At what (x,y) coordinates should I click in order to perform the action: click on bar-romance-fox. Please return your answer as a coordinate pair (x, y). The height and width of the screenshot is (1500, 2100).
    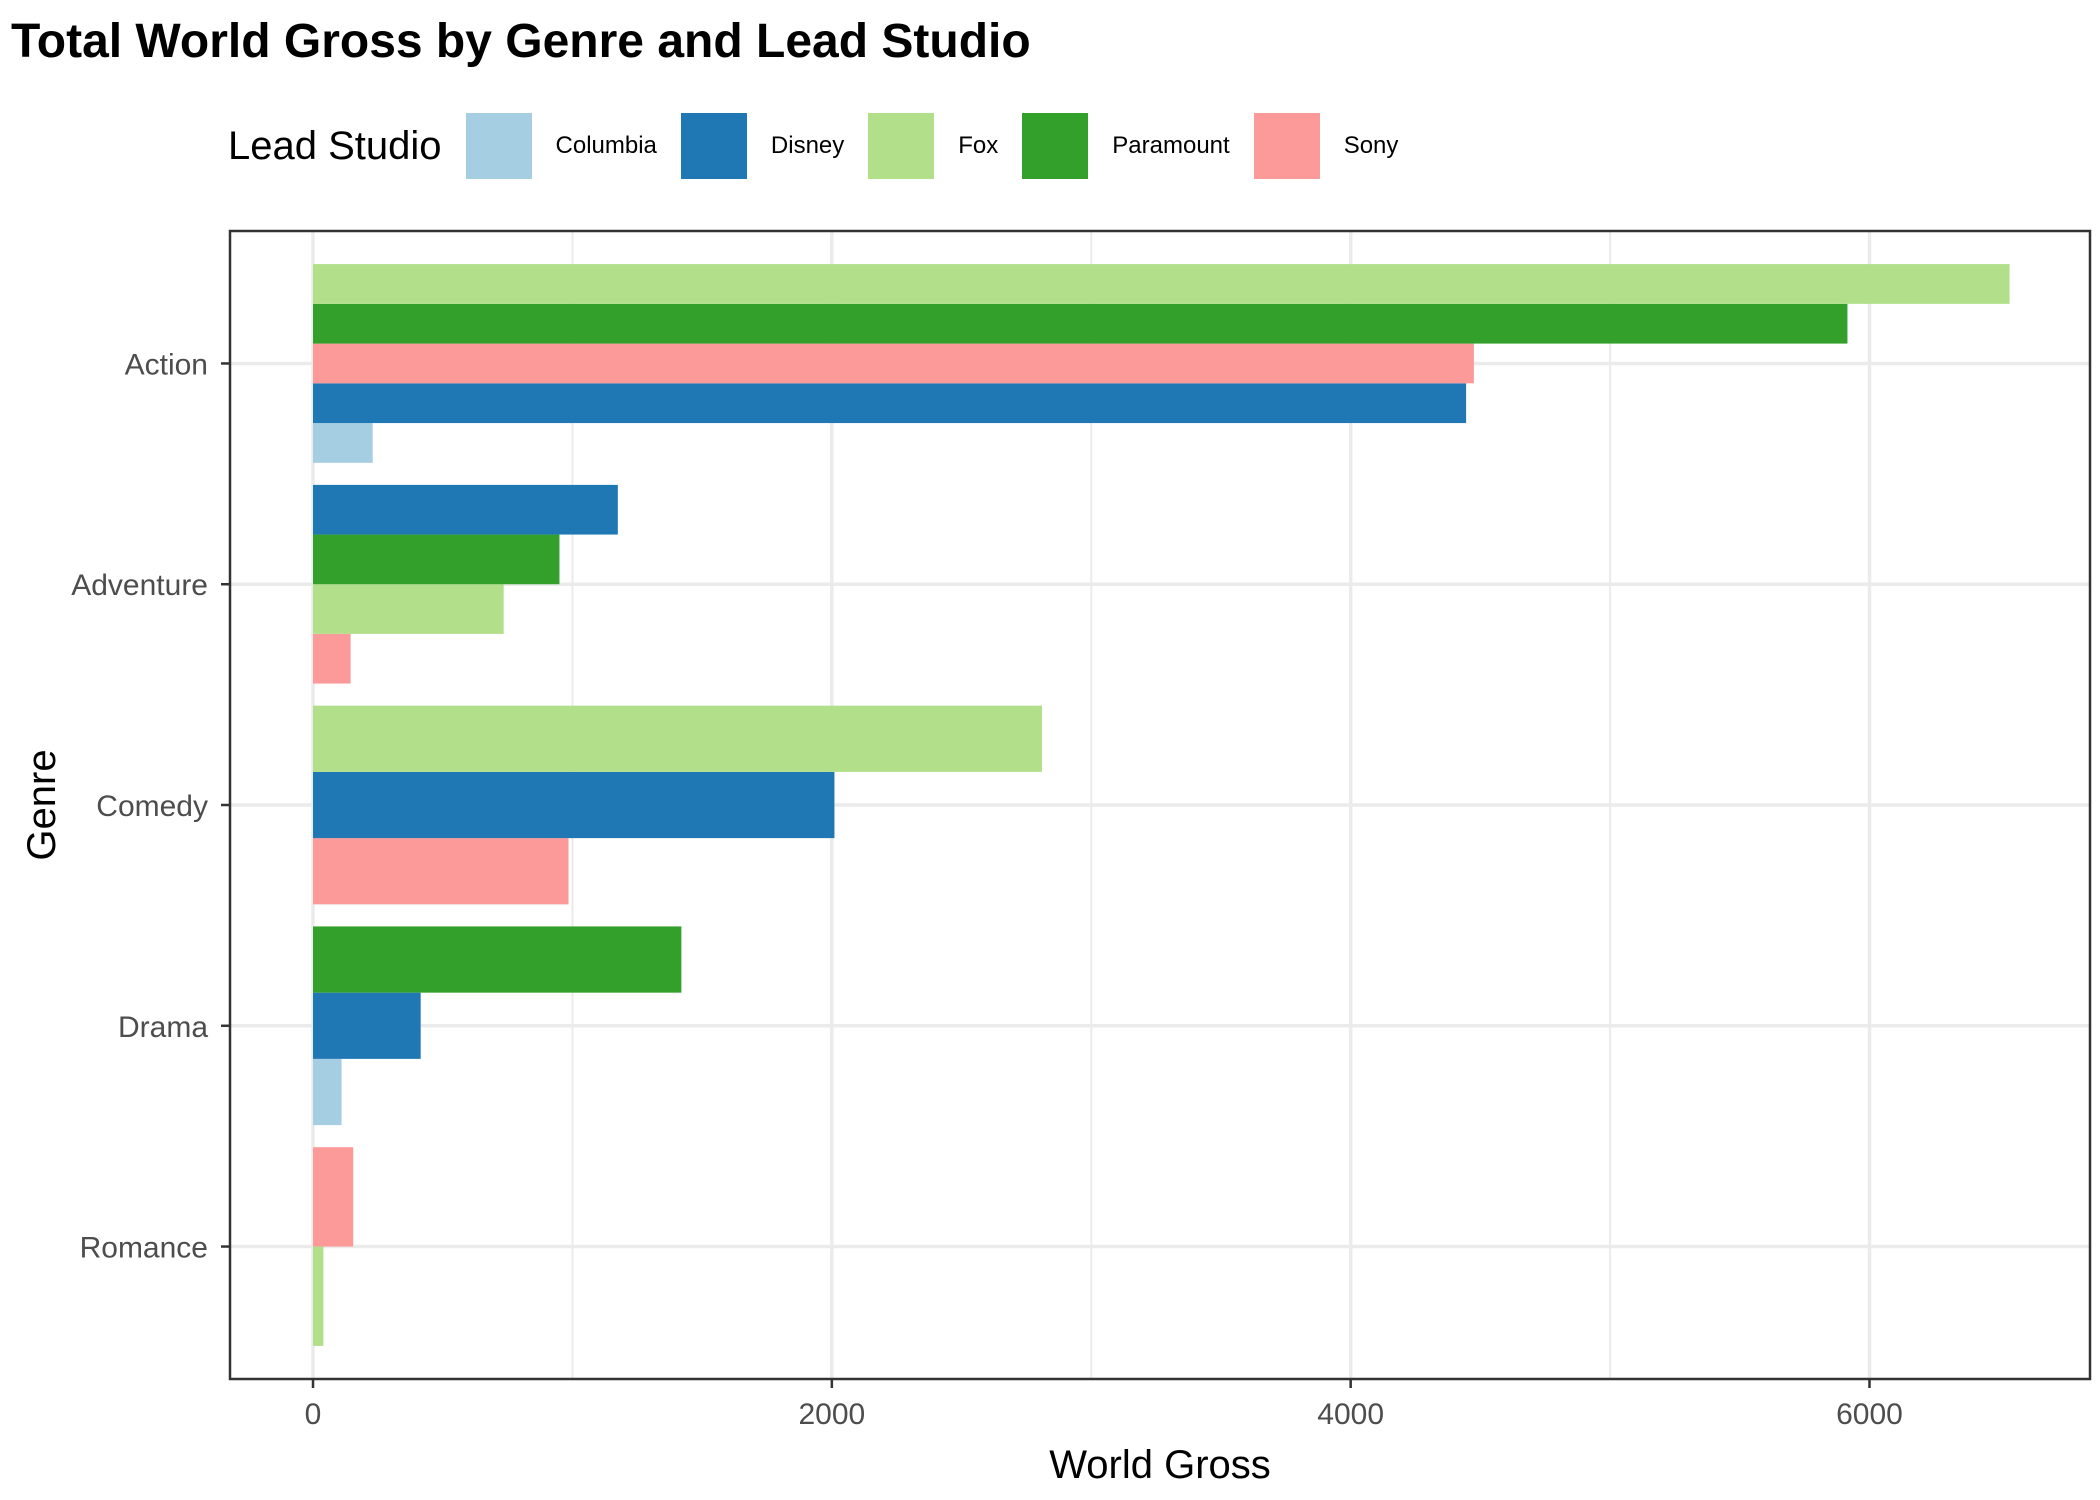
    Looking at the image, I should click on (318, 1296).